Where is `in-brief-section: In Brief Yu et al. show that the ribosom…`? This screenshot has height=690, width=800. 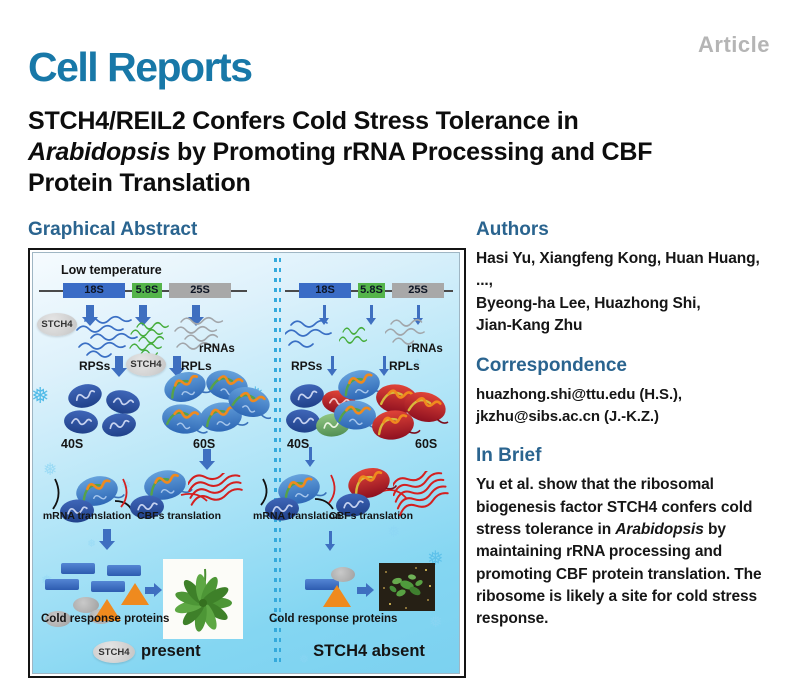 in-brief-section: In Brief Yu et al. show that the ribosom… is located at coordinates (624, 537).